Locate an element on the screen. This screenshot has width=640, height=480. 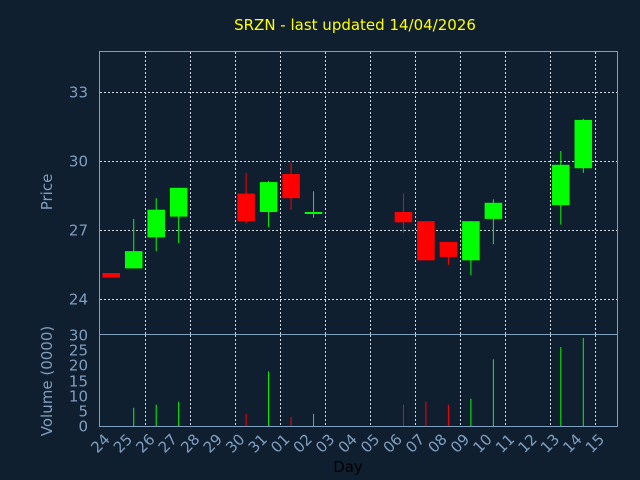
volume-tick-label: 10 is located at coordinates (78, 397).